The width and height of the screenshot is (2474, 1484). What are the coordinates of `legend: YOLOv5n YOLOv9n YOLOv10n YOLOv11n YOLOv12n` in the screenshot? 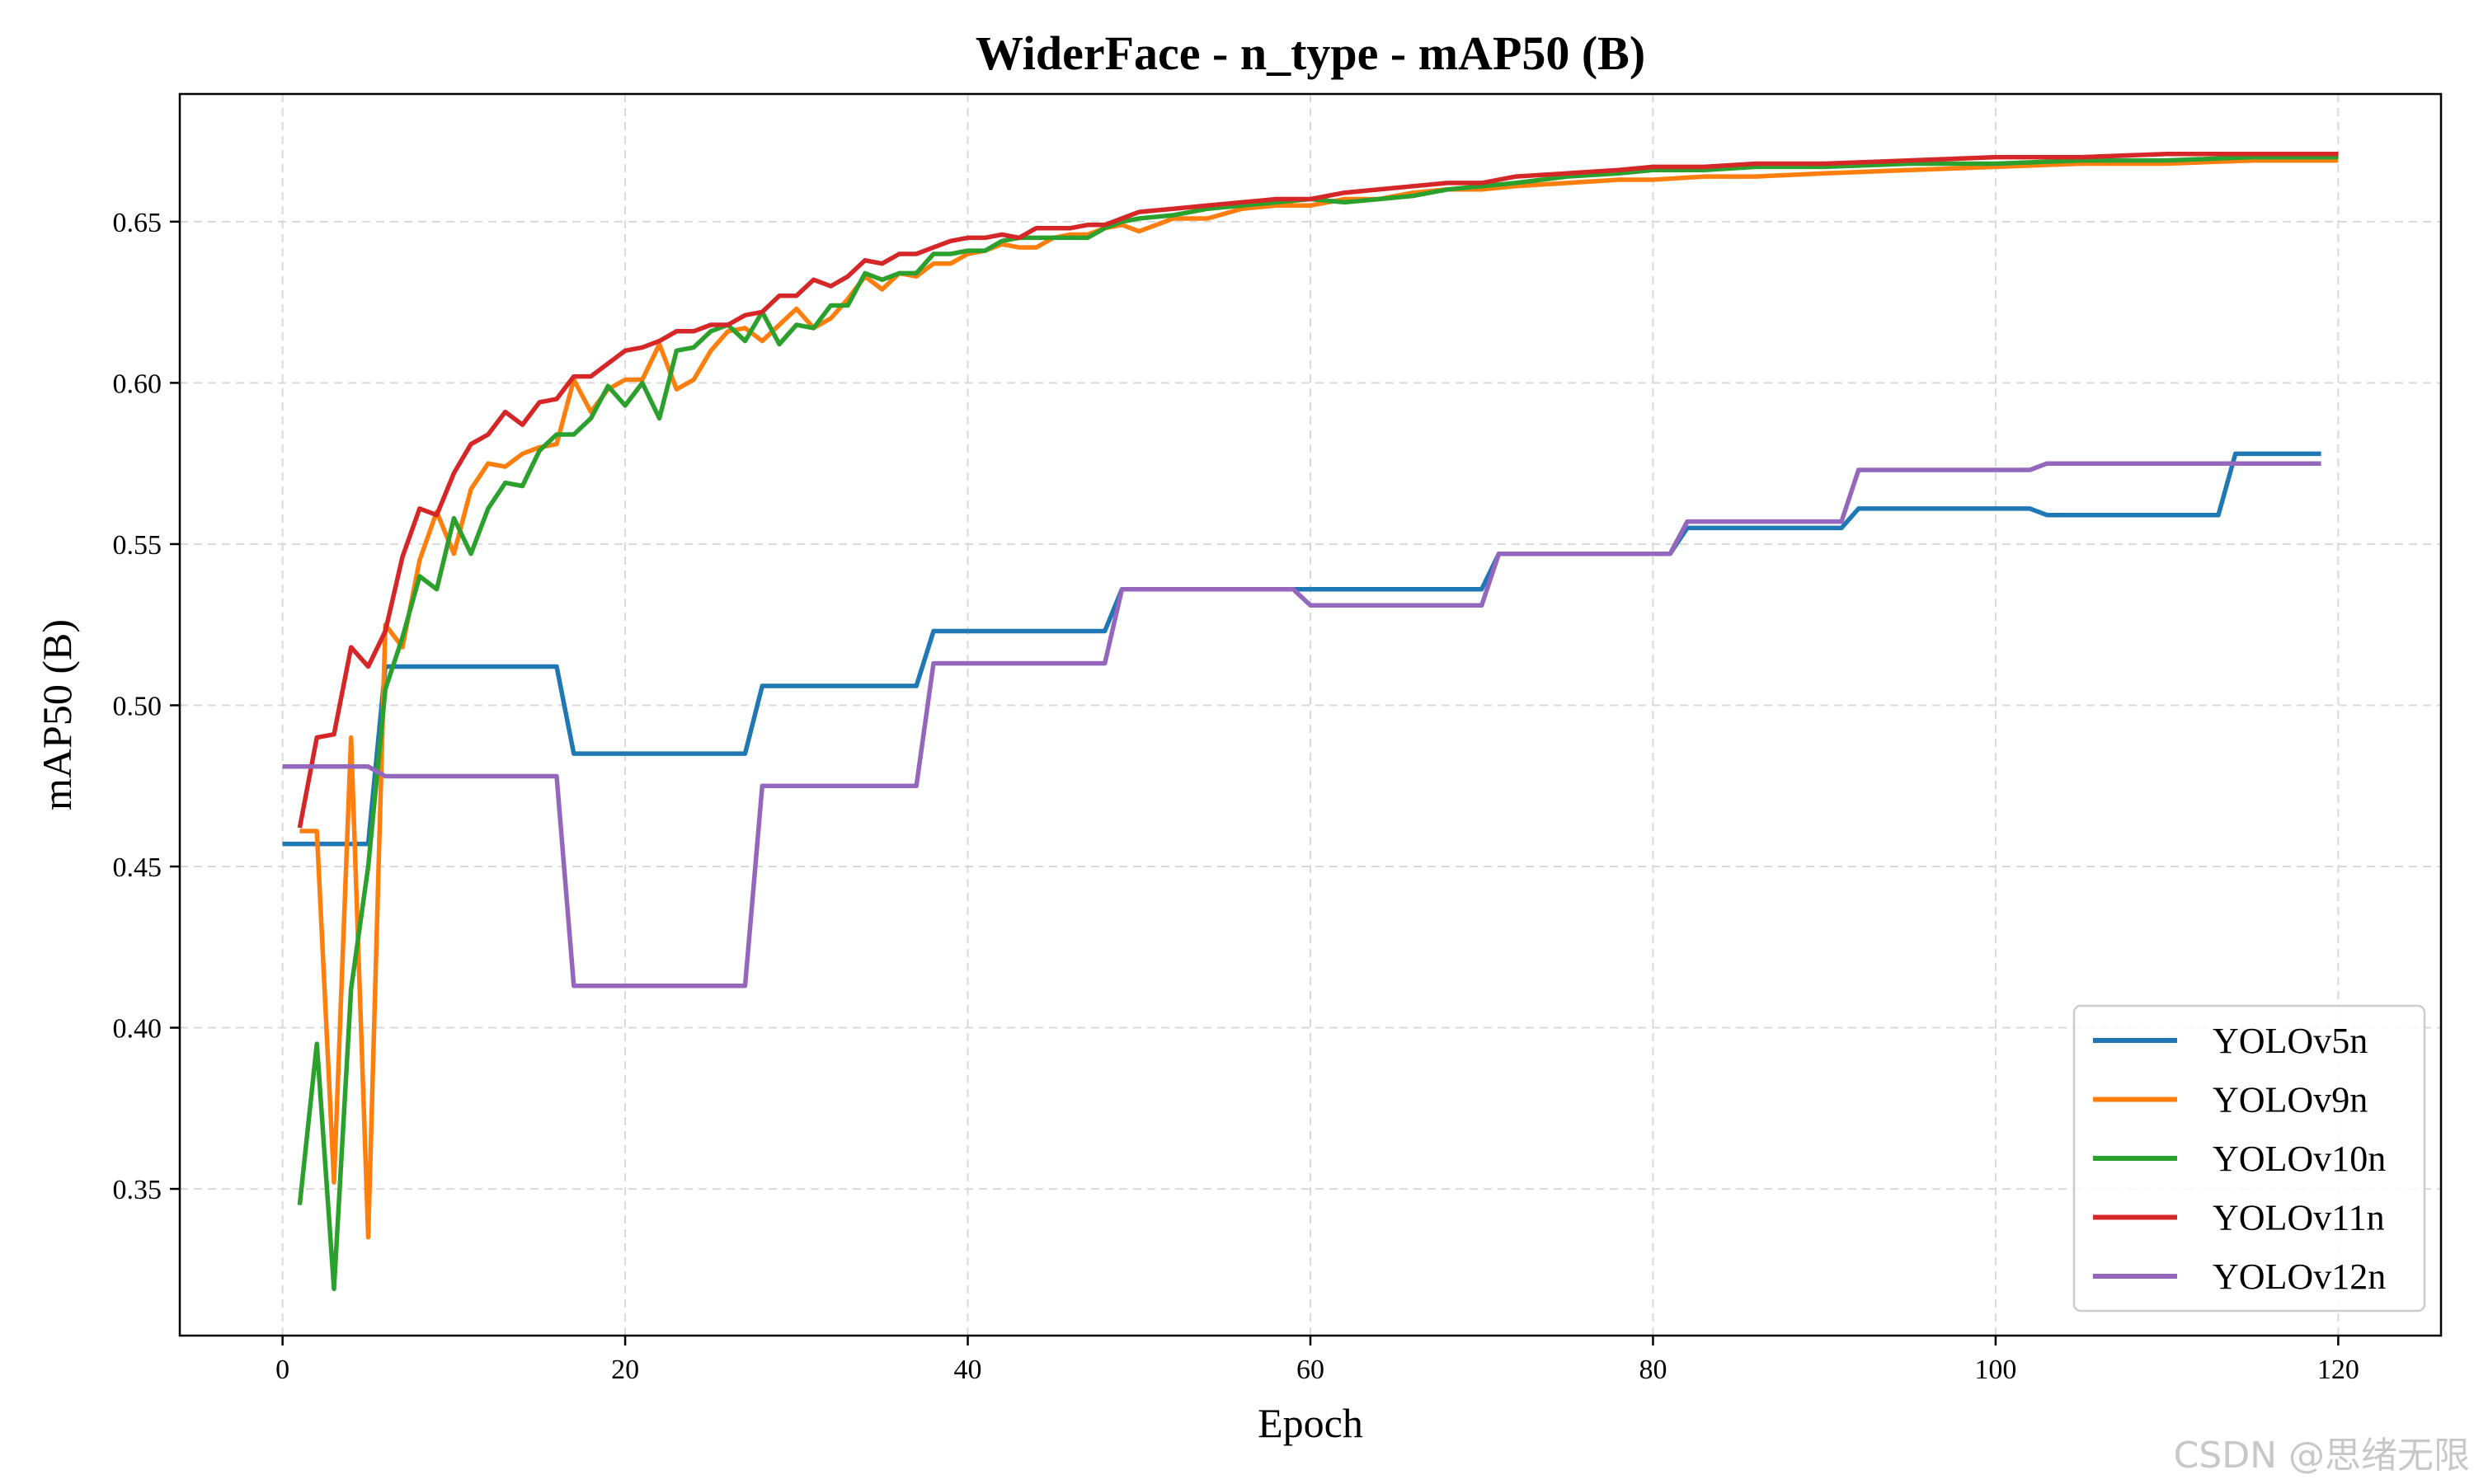 It's located at (2249, 1158).